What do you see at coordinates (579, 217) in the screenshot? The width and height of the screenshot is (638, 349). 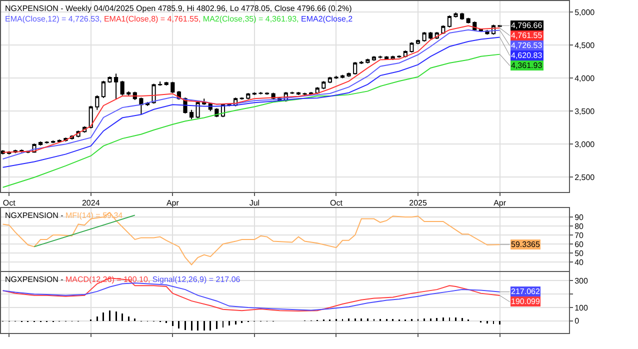 I see `y-tick-label: 90` at bounding box center [579, 217].